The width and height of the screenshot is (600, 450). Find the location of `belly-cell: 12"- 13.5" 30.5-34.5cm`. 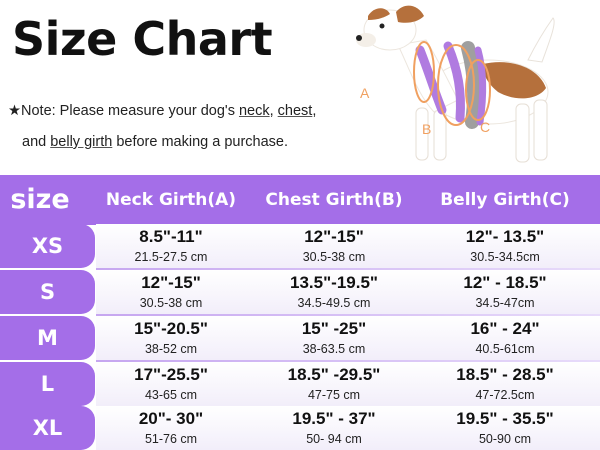

belly-cell: 12"- 13.5" 30.5-34.5cm is located at coordinates (505, 246).